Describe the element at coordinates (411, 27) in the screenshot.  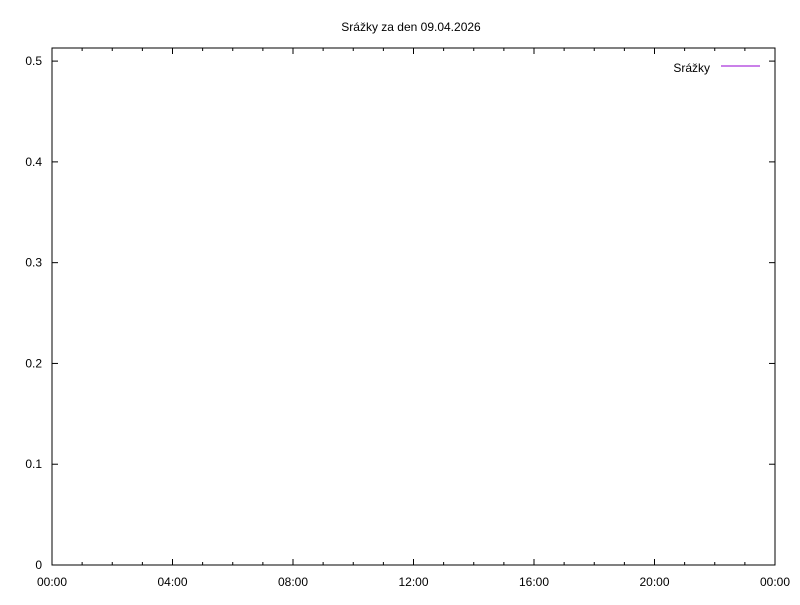
I see `chart-title: Srážky za den 09.04.2026` at that location.